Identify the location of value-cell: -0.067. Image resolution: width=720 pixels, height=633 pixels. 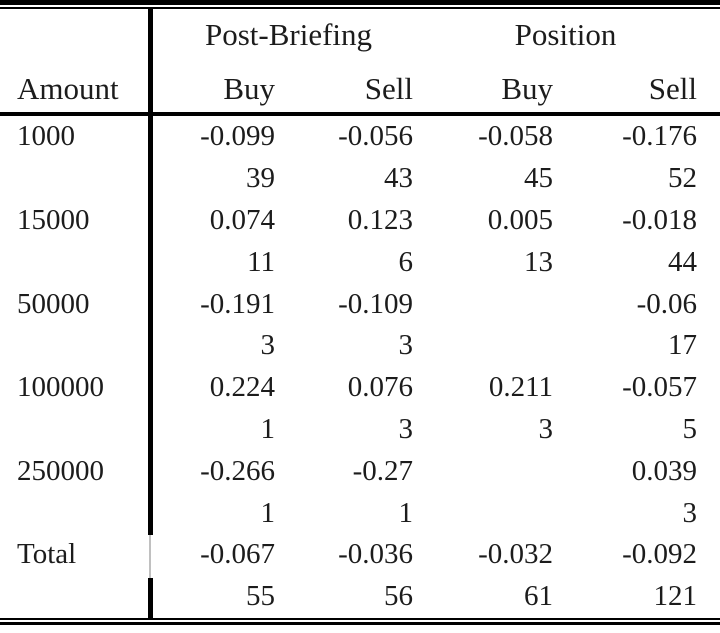
(237, 554).